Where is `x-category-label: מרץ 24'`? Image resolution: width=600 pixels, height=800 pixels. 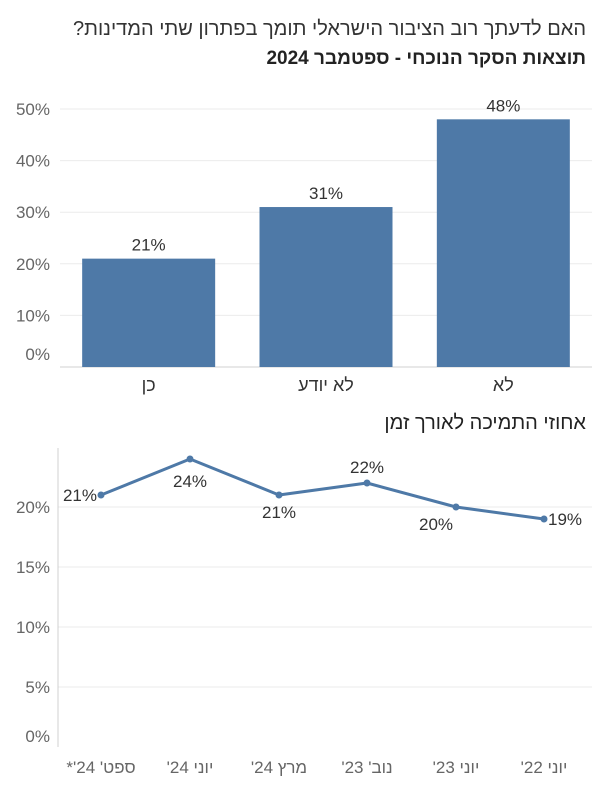 x-category-label: מרץ 24' is located at coordinates (279, 767).